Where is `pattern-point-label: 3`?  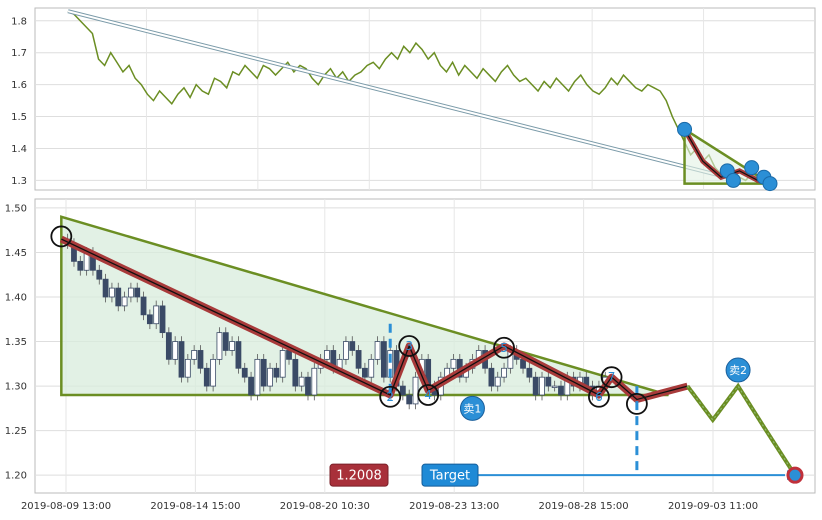 pattern-point-label: 3 is located at coordinates (409, 346).